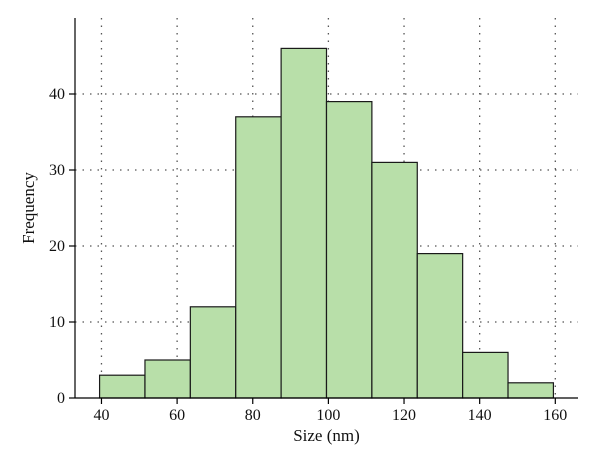 This screenshot has height=465, width=600. Describe the element at coordinates (326, 435) in the screenshot. I see `x-axis-title: Size (nm)` at that location.